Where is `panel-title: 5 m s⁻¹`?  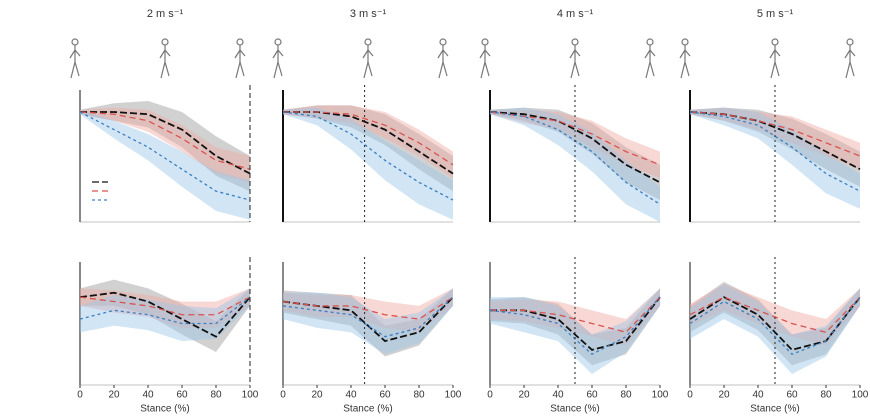 panel-title: 5 m s⁻¹ is located at coordinates (775, 14).